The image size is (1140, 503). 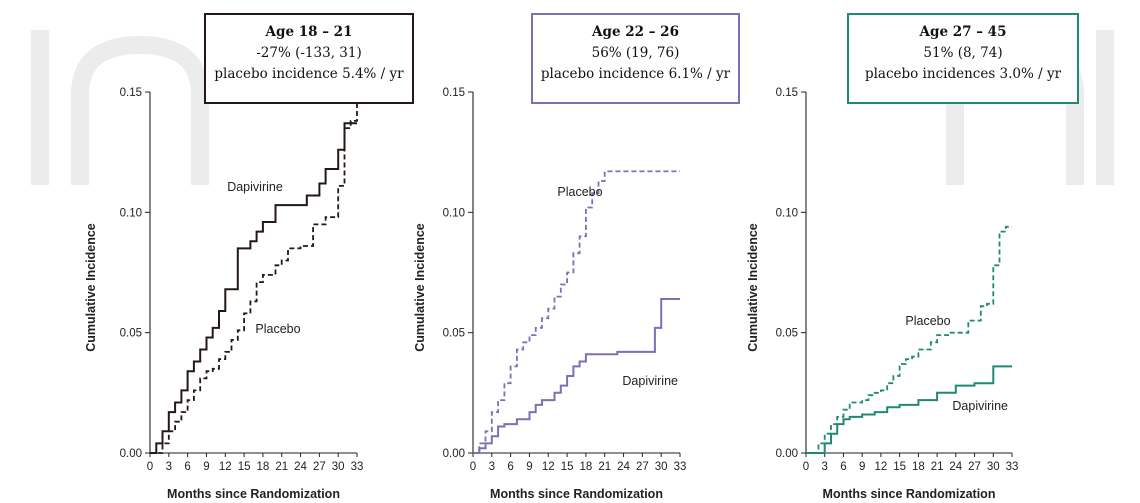 I want to click on title-line-3: placebo incidences 3.0% / yr, so click(x=963, y=74).